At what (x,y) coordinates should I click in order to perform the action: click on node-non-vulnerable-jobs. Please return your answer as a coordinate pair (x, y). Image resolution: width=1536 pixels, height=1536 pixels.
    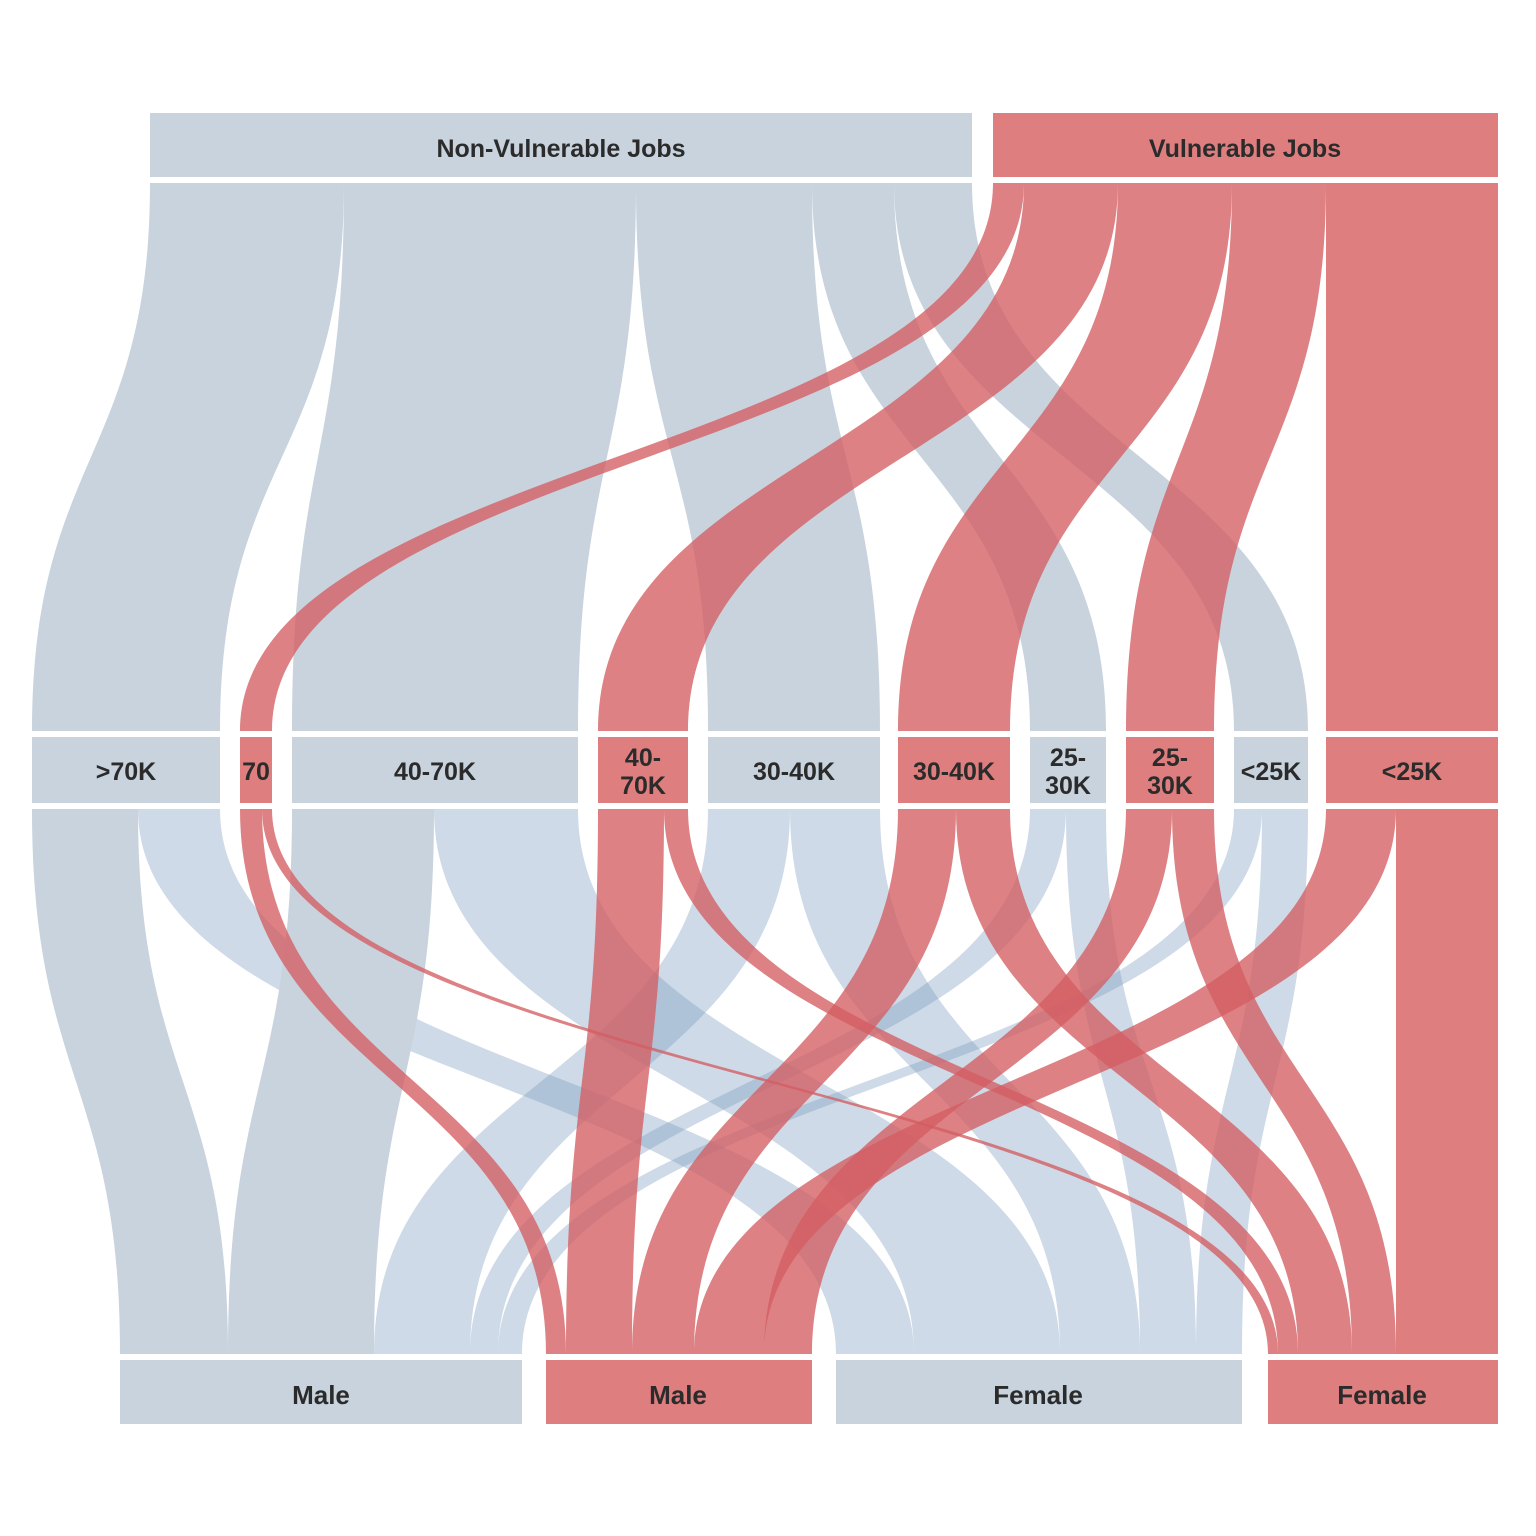
    Looking at the image, I should click on (561, 145).